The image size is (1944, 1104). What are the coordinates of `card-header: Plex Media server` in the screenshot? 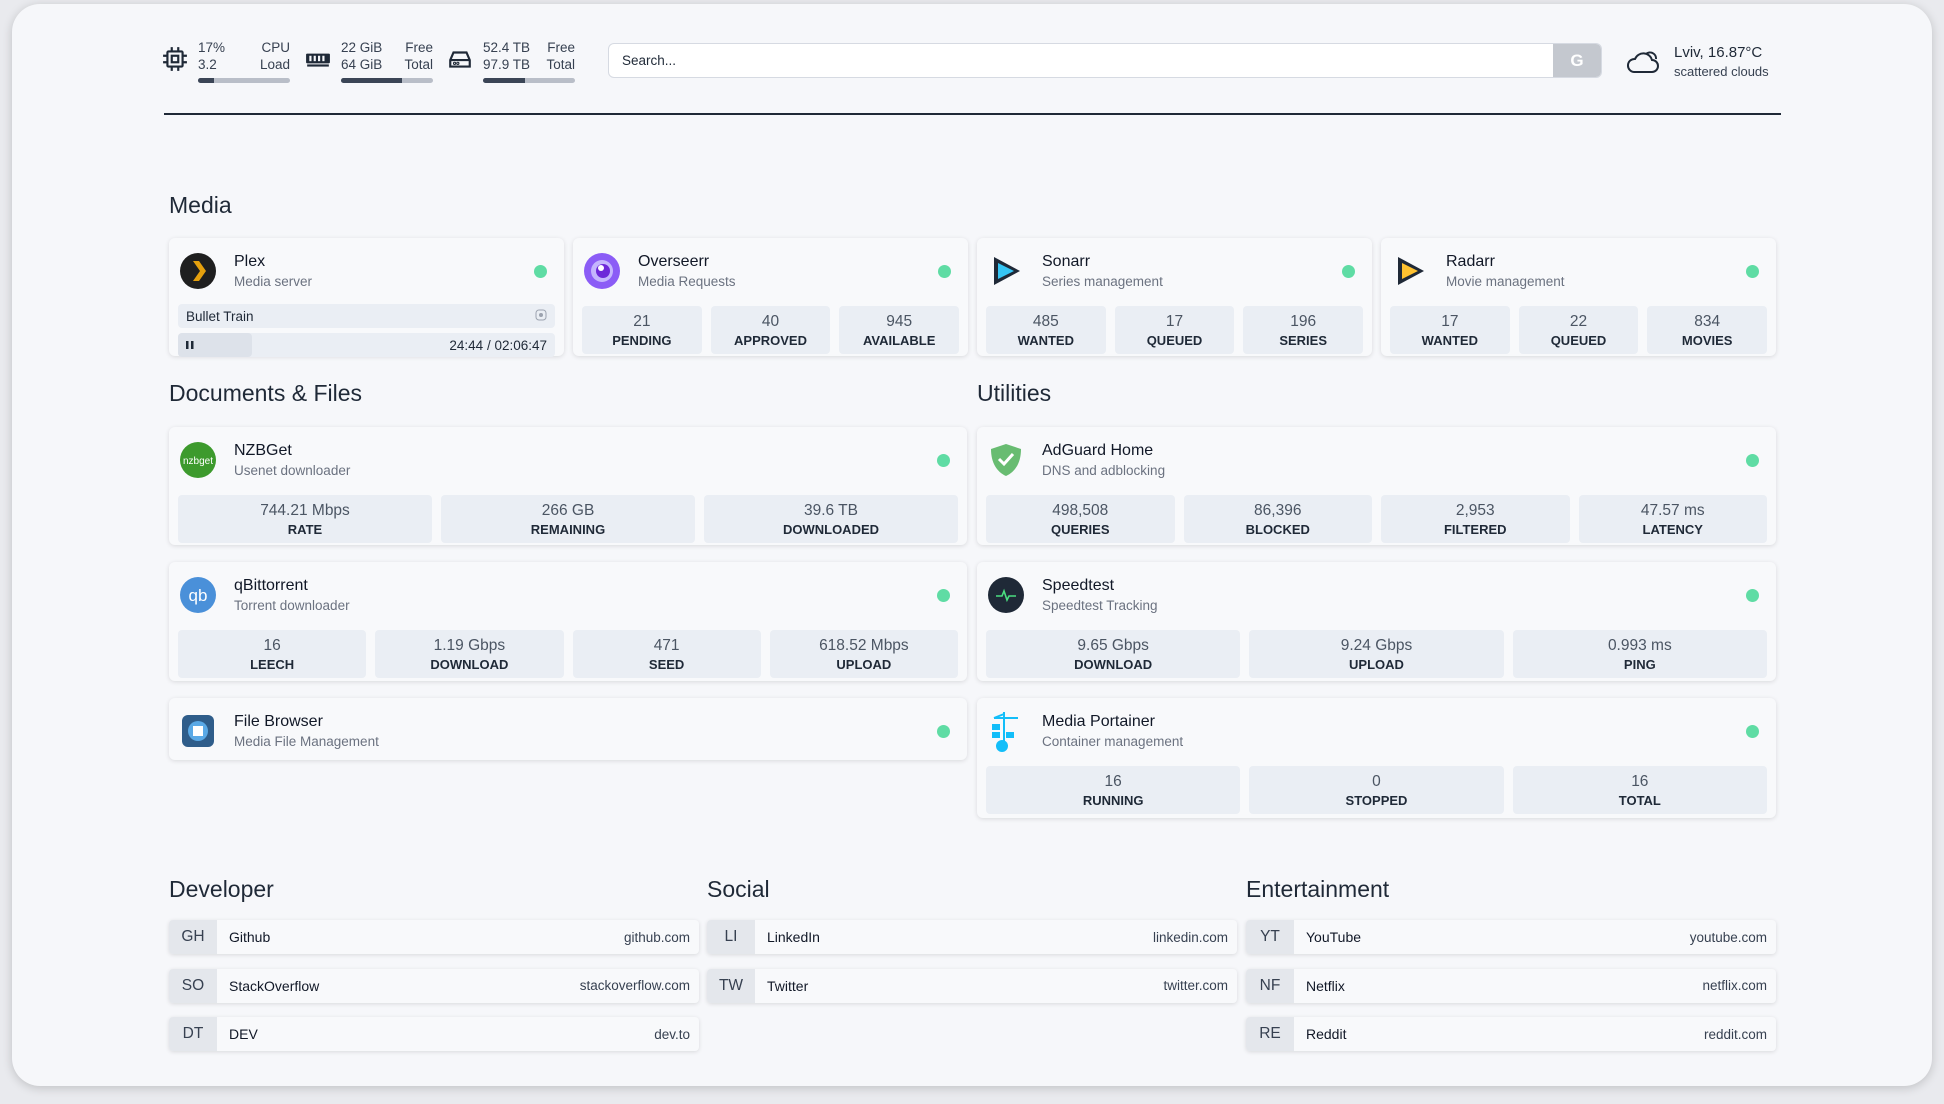 It's located at (366, 271).